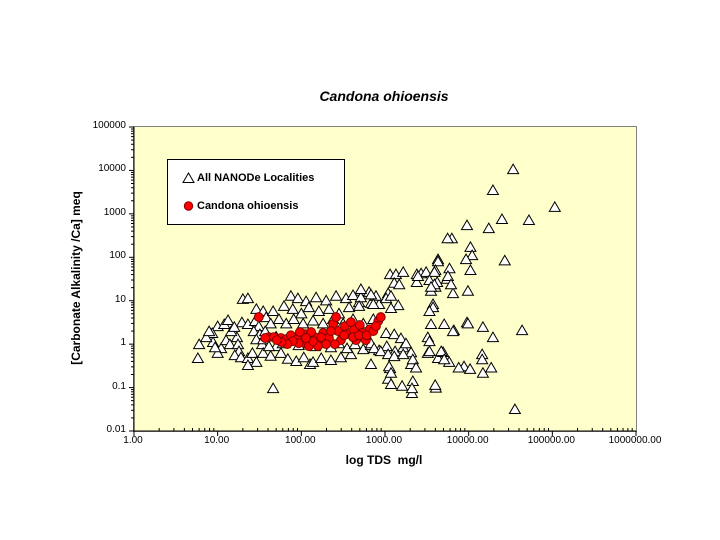  I want to click on x-tick-label: 10000.00, so click(467, 440).